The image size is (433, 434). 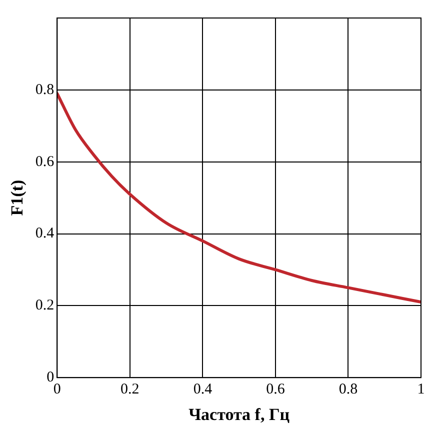 What do you see at coordinates (50, 378) in the screenshot?
I see `y-tick-label: 0` at bounding box center [50, 378].